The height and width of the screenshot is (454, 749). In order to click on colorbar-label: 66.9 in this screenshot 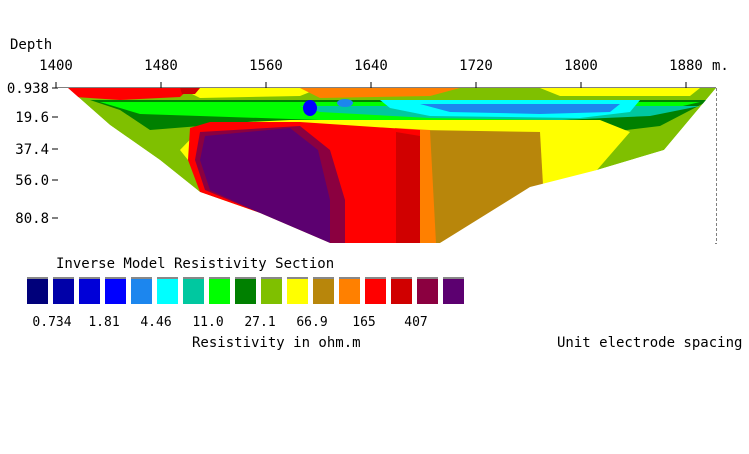, I will do `click(311, 322)`.